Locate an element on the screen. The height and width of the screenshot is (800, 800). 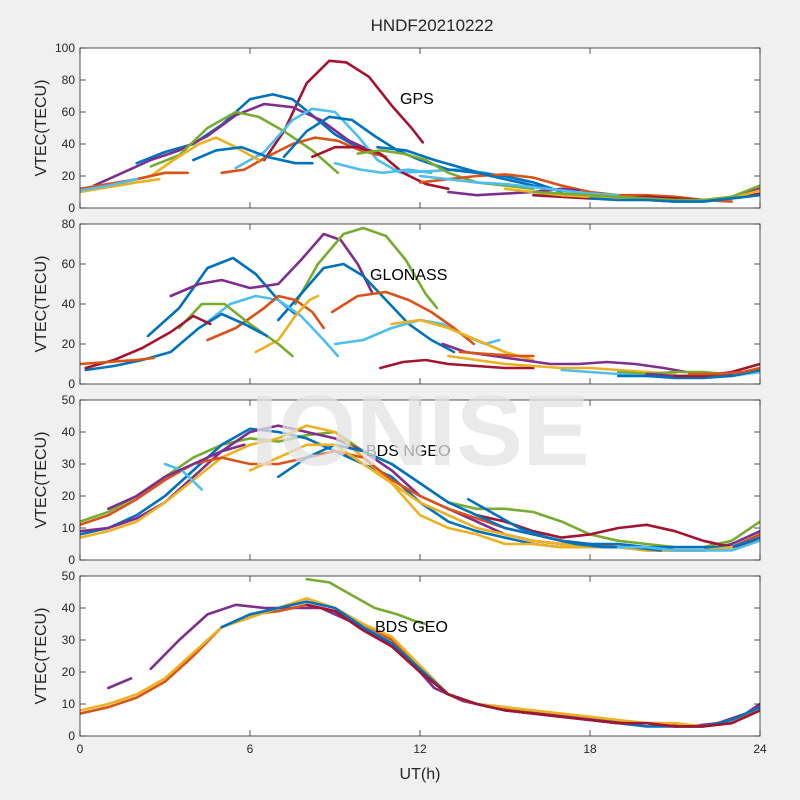
x-tick-label: 0 is located at coordinates (80, 749).